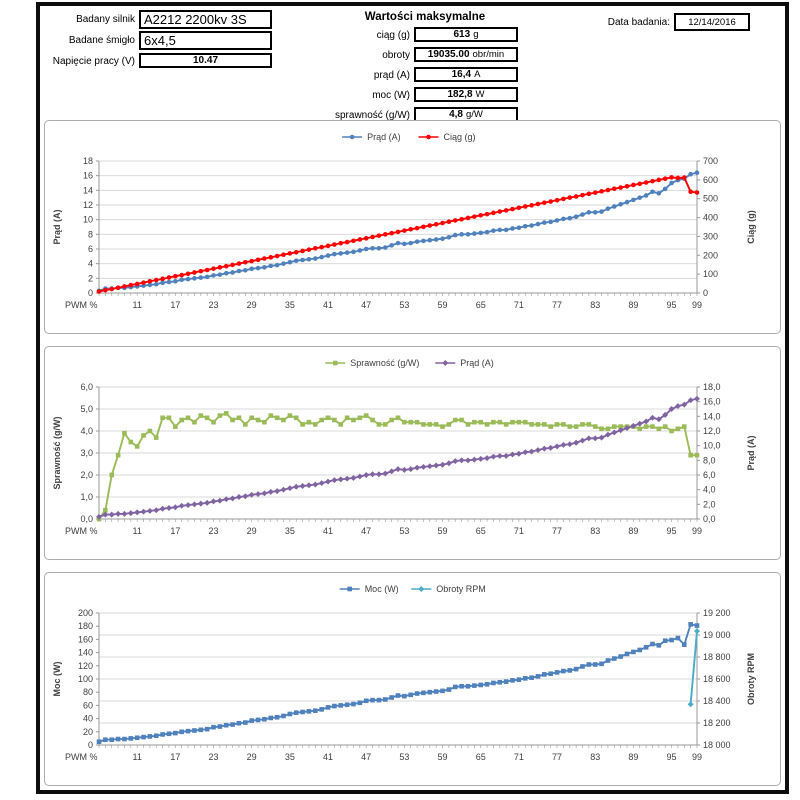 The height and width of the screenshot is (800, 800). Describe the element at coordinates (86, 497) in the screenshot. I see `svg-text: 1,0` at that location.